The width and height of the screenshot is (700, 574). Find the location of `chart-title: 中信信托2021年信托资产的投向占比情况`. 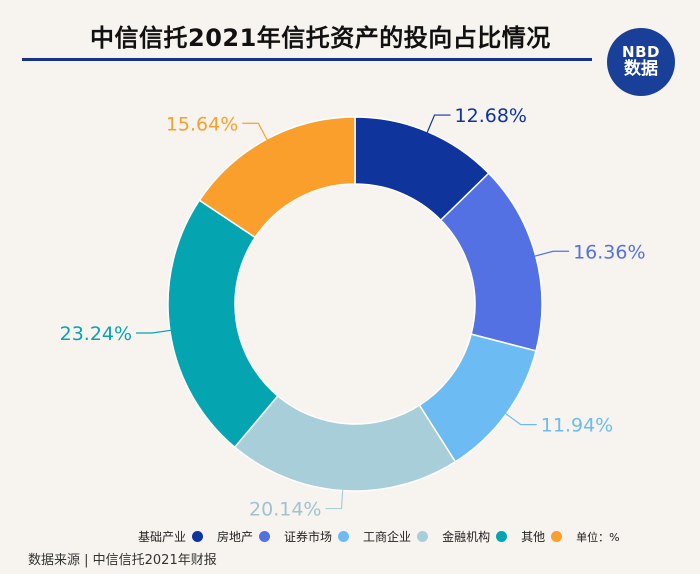

chart-title: 中信信托2021年信托资产的投向占比情况 is located at coordinates (320, 38).